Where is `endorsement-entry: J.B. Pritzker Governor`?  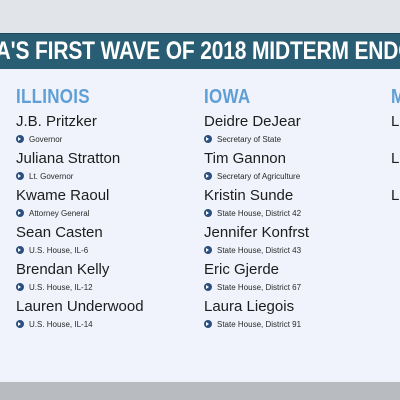
endorsement-entry: J.B. Pritzker Governor is located at coordinates (103, 130).